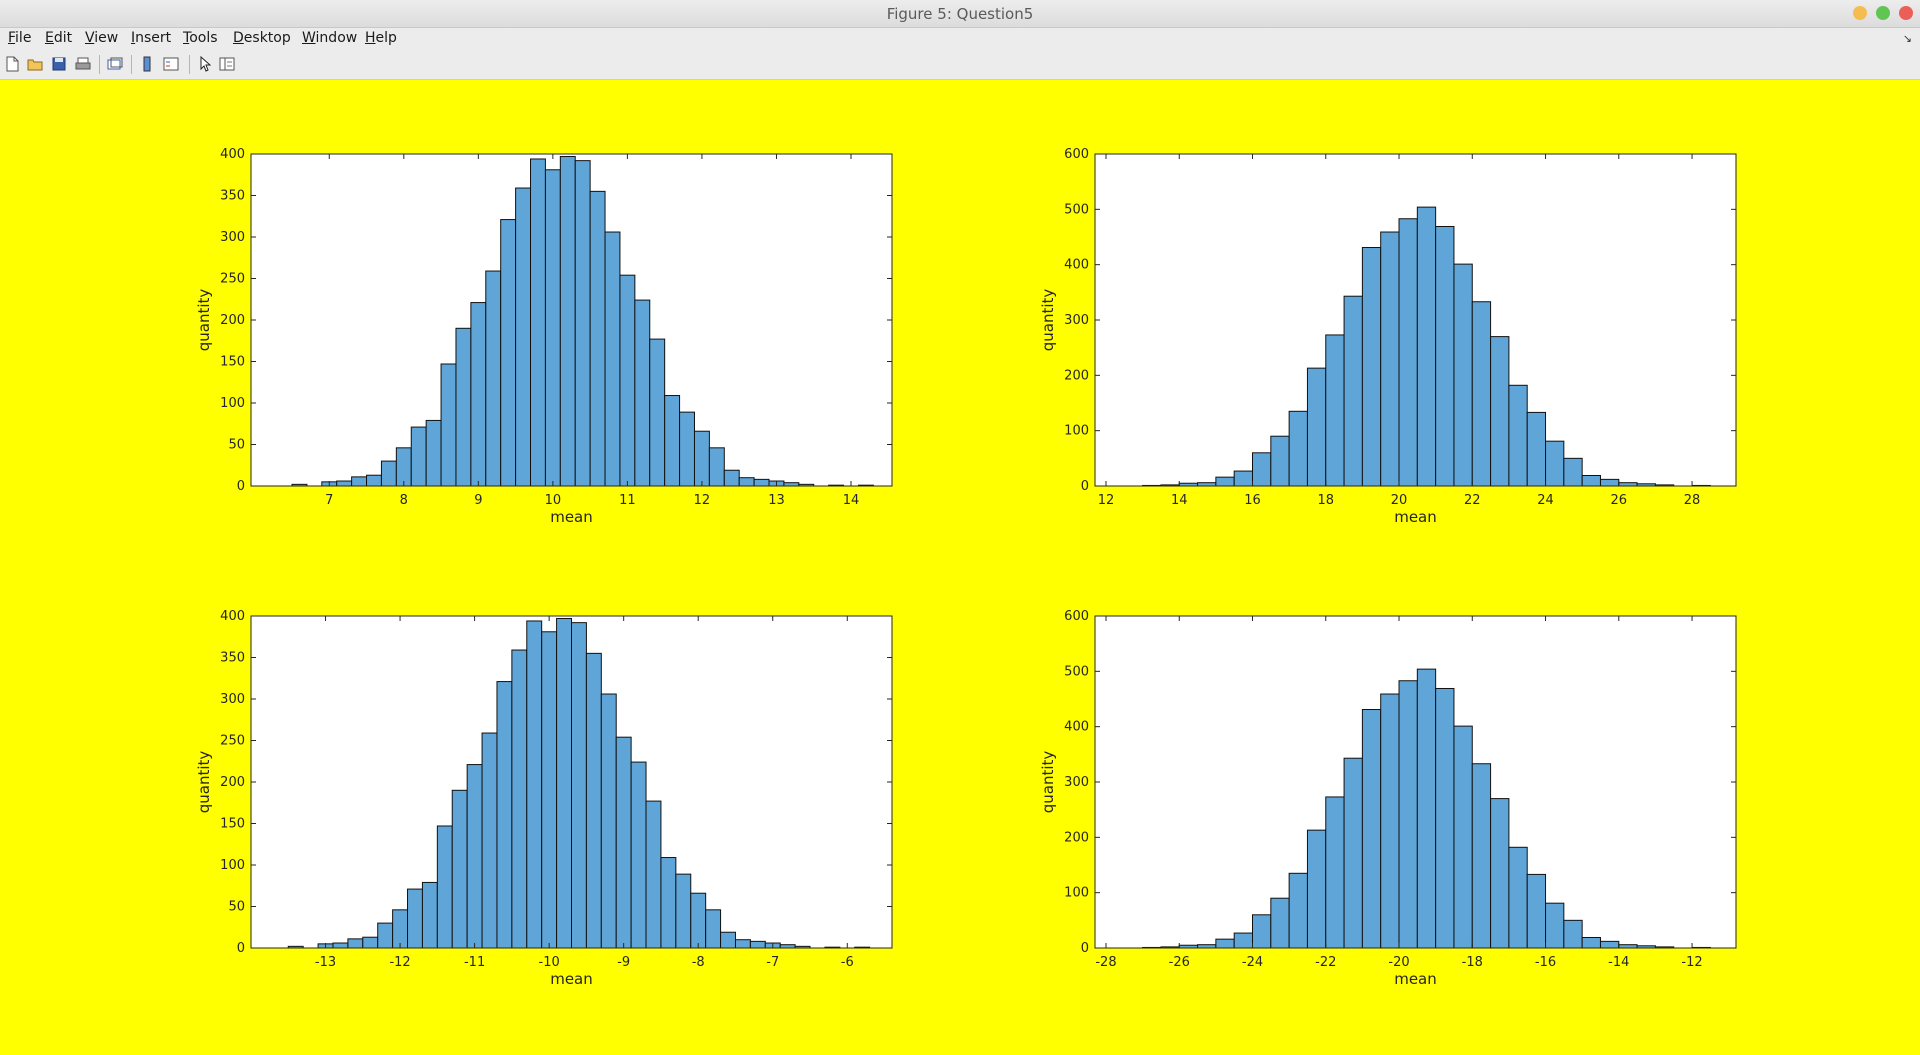  Describe the element at coordinates (549, 962) in the screenshot. I see `x-tick-label: -10` at that location.